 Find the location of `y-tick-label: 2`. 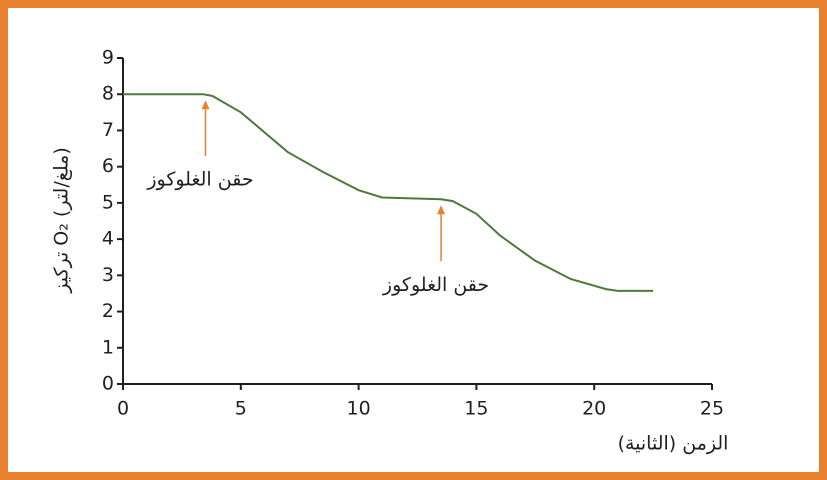

y-tick-label: 2 is located at coordinates (108, 311).